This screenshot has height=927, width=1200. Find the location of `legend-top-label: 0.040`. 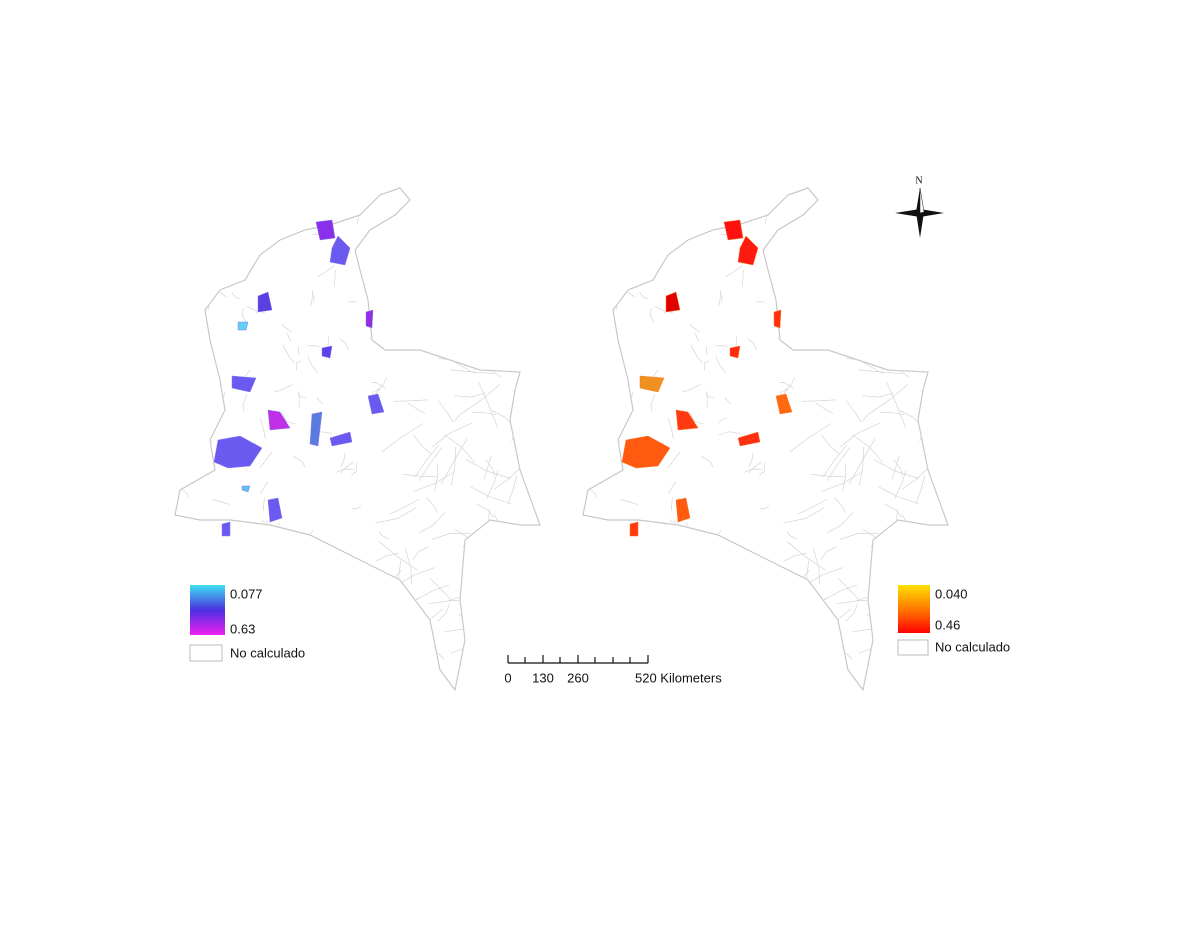

legend-top-label: 0.040 is located at coordinates (951, 593).